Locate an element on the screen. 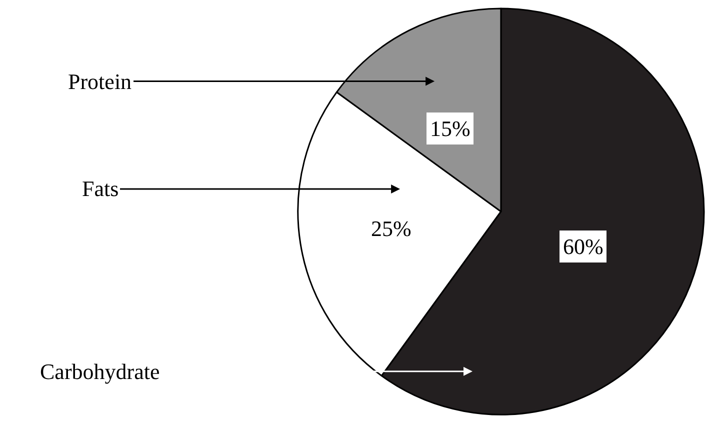 The width and height of the screenshot is (726, 423). data-label: 15% is located at coordinates (450, 128).